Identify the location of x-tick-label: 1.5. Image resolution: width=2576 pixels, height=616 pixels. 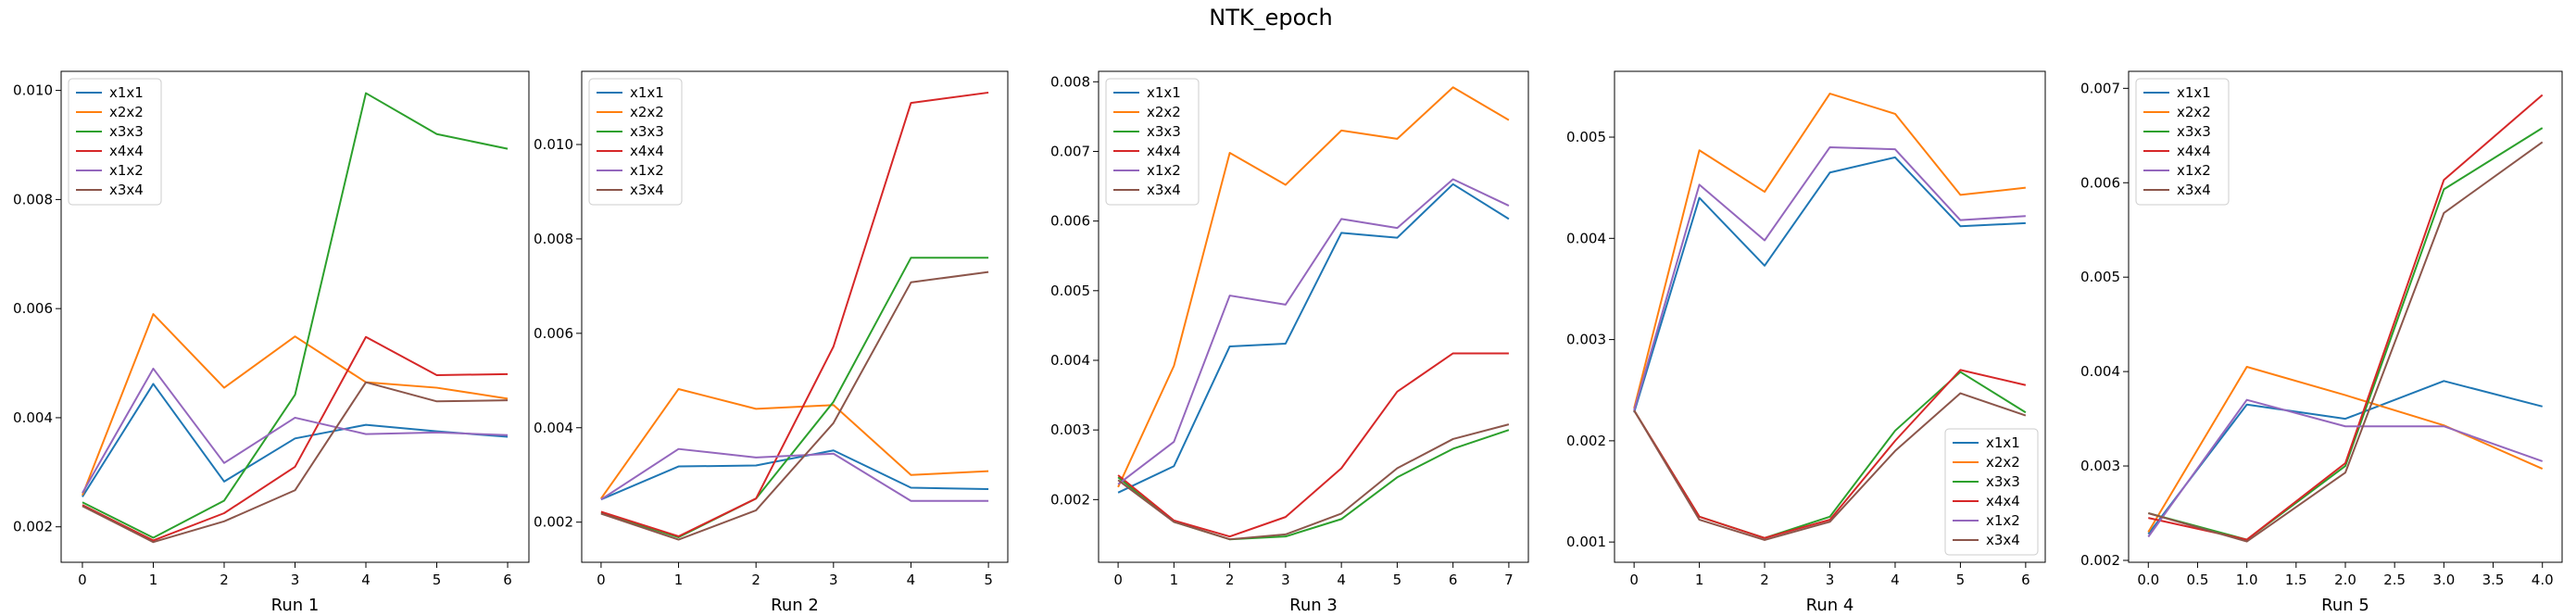
(2296, 580).